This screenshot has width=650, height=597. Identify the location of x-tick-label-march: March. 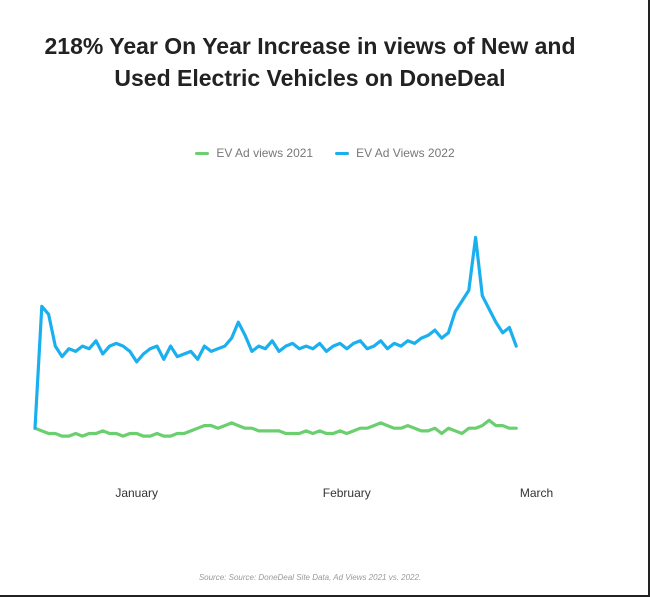
(536, 493).